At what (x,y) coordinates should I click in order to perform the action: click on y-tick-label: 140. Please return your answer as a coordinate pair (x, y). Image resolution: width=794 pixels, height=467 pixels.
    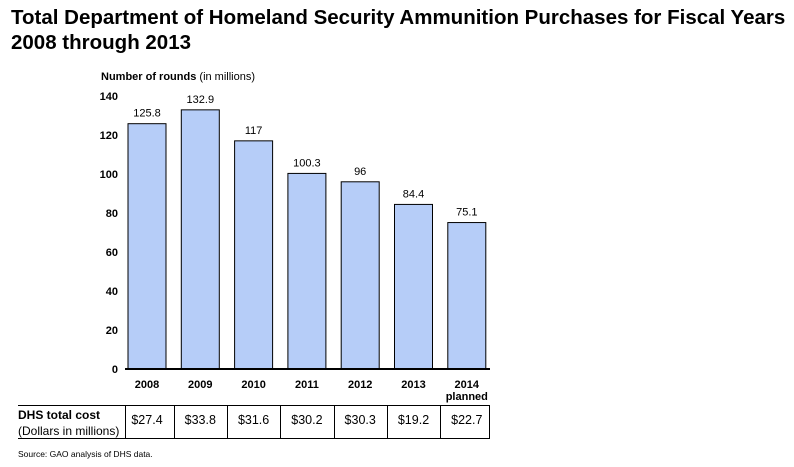
    Looking at the image, I should click on (109, 97).